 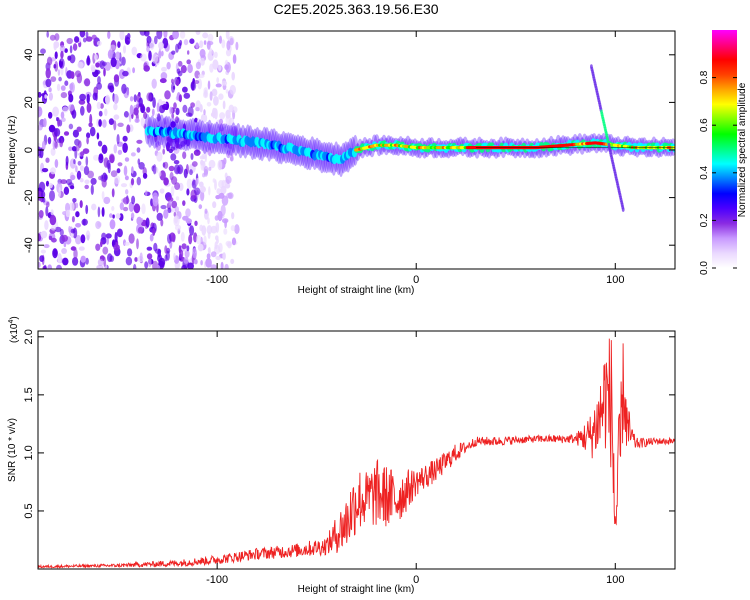 I want to click on spectrogram-x-label: Height of straight line (km), so click(x=356, y=290).